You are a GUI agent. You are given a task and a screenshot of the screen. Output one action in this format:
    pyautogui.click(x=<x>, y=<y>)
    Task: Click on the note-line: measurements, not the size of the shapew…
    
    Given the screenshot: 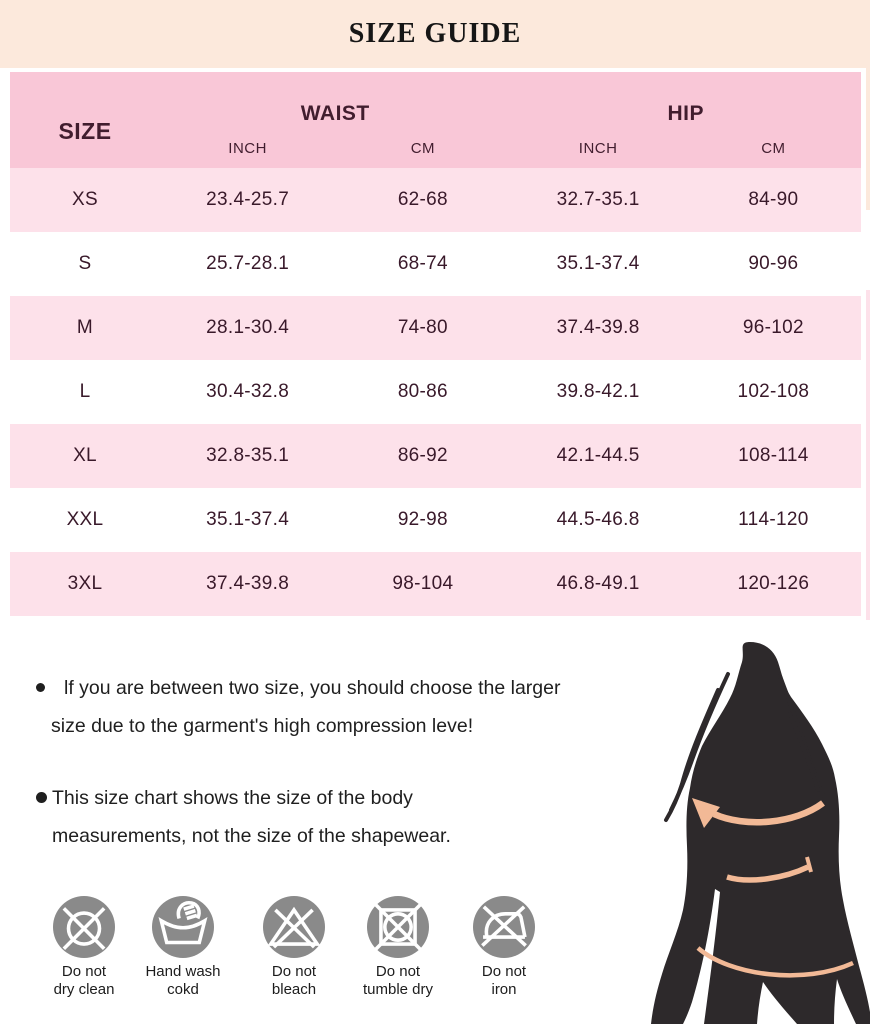 What is the action you would take?
    pyautogui.click(x=251, y=836)
    